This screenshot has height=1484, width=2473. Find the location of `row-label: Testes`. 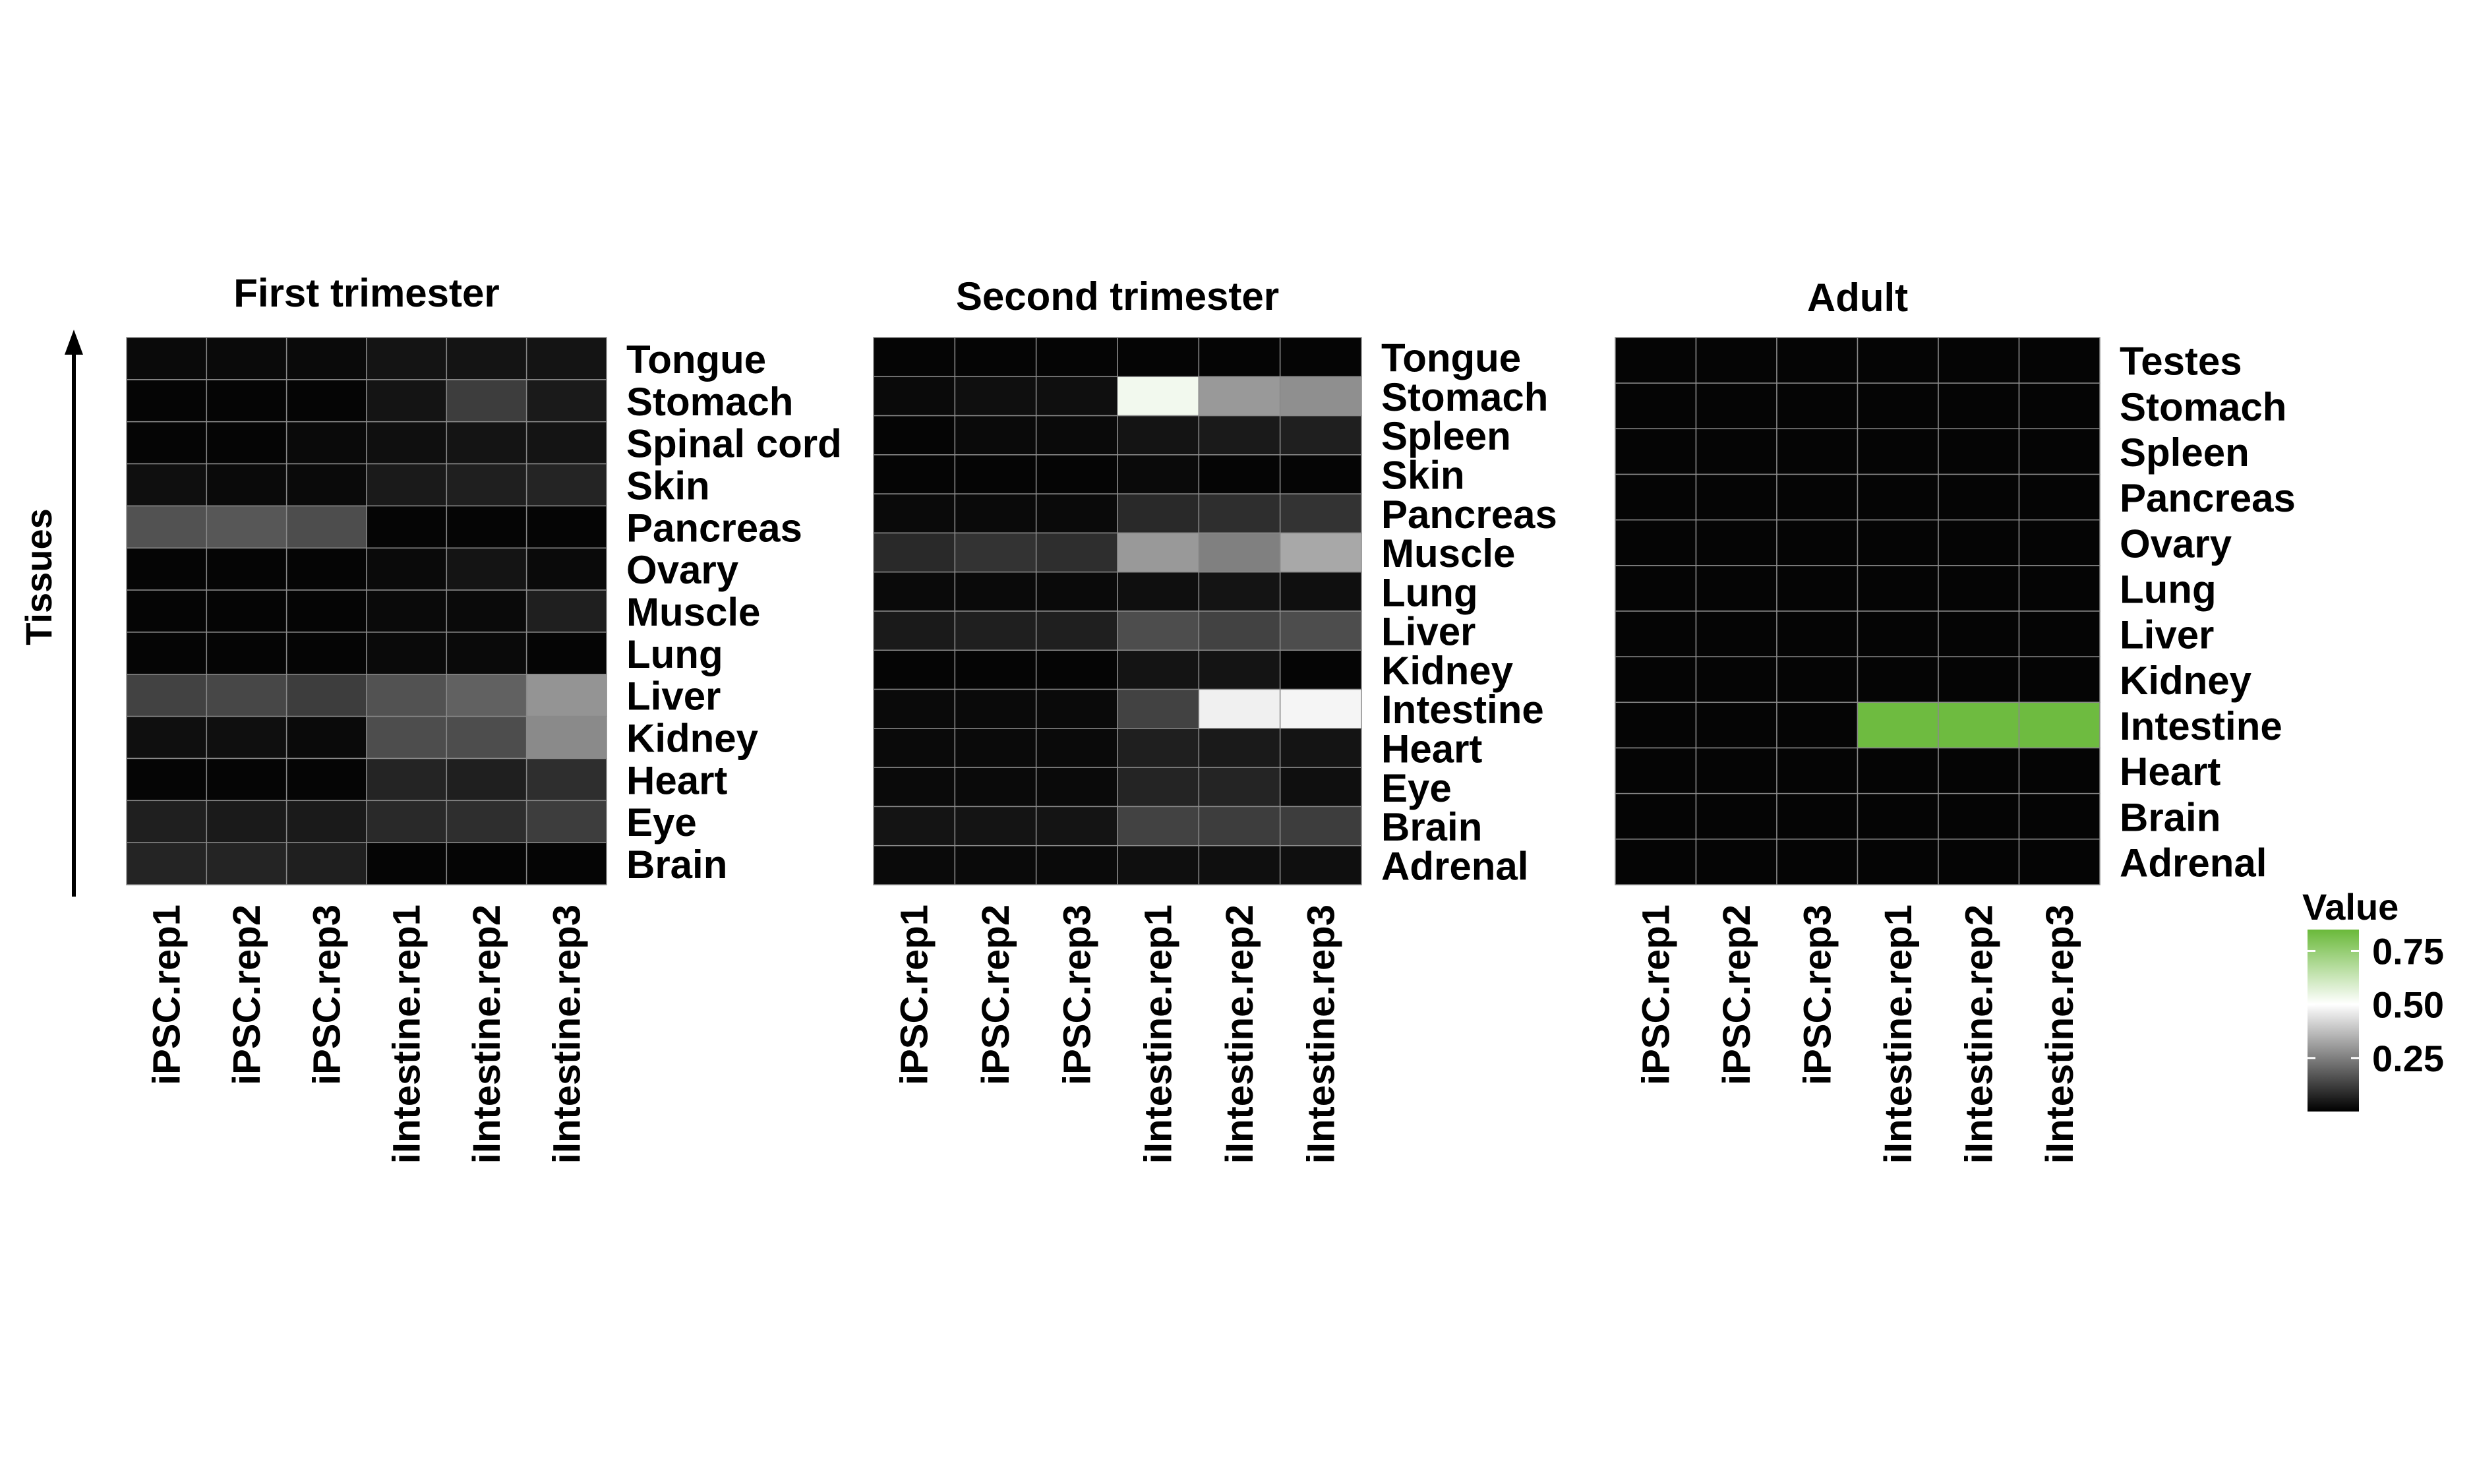

row-label: Testes is located at coordinates (2181, 362).